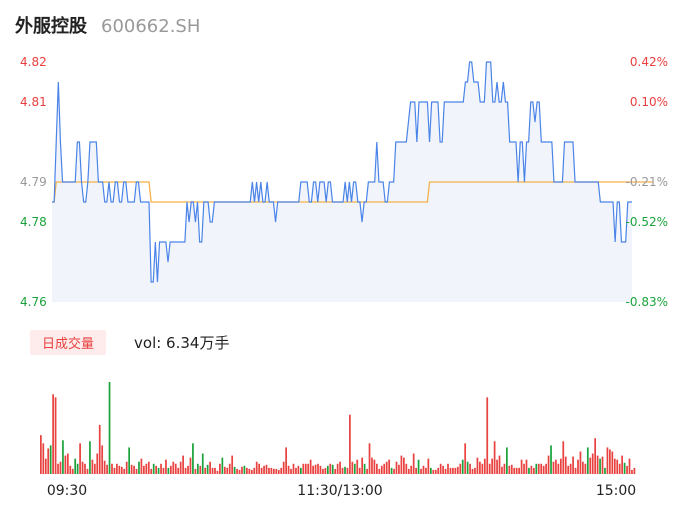 Image resolution: width=686 pixels, height=524 pixels. What do you see at coordinates (107, 26) in the screenshot?
I see `stock-header: 外服控股 600662.SH` at bounding box center [107, 26].